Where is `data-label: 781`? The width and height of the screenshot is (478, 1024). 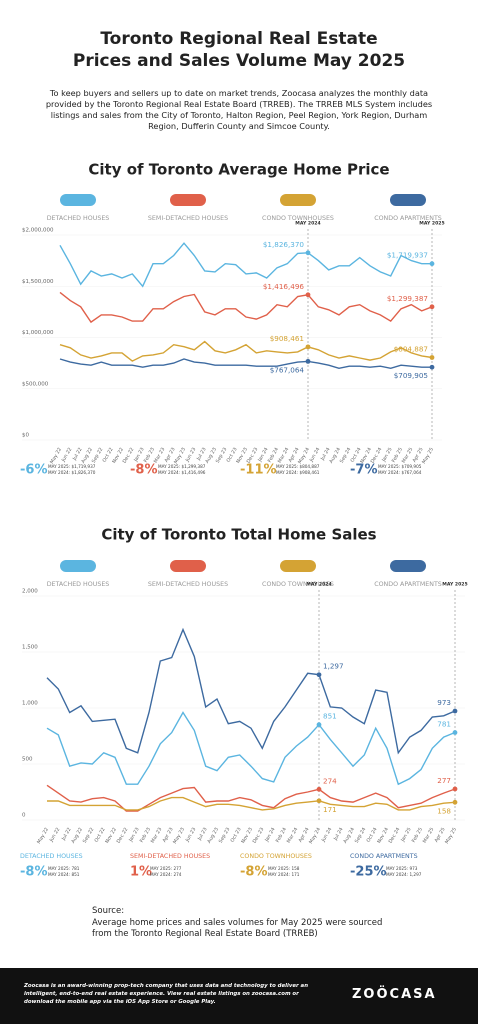 data-label: 781 is located at coordinates (444, 724).